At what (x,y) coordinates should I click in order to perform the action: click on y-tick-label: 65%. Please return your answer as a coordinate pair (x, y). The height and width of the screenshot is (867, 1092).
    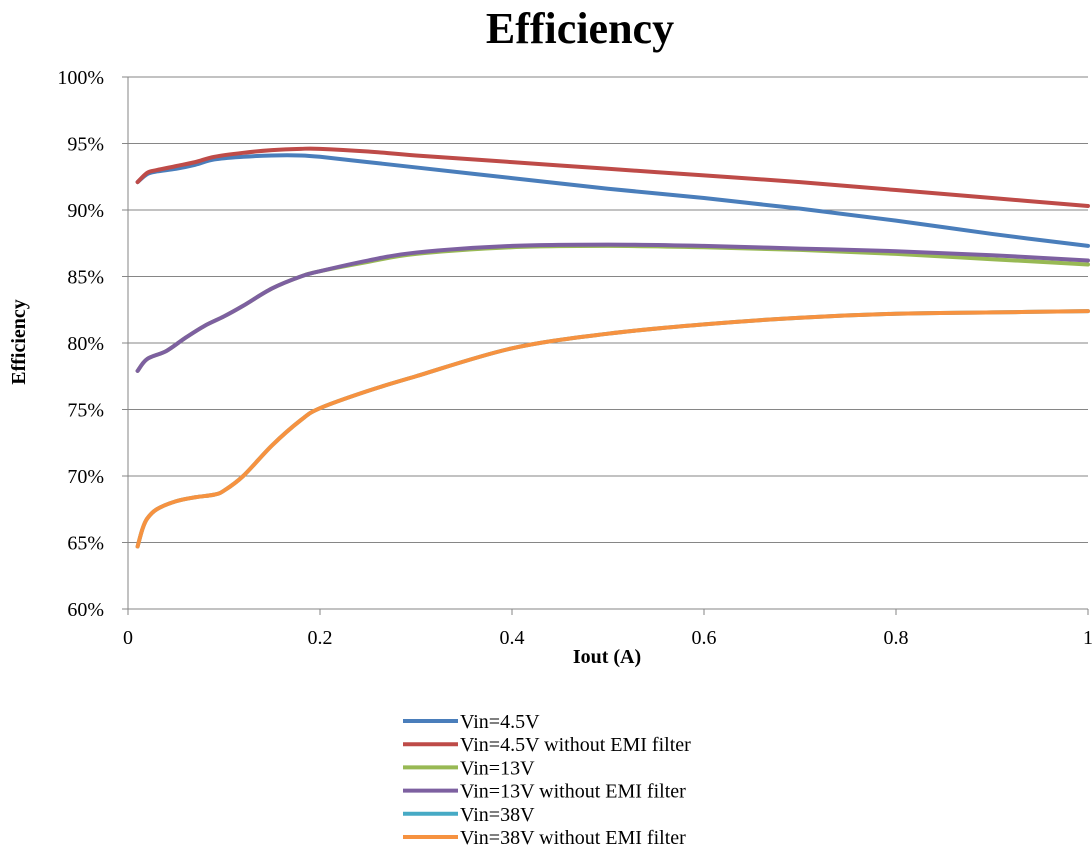
    Looking at the image, I should click on (85, 544).